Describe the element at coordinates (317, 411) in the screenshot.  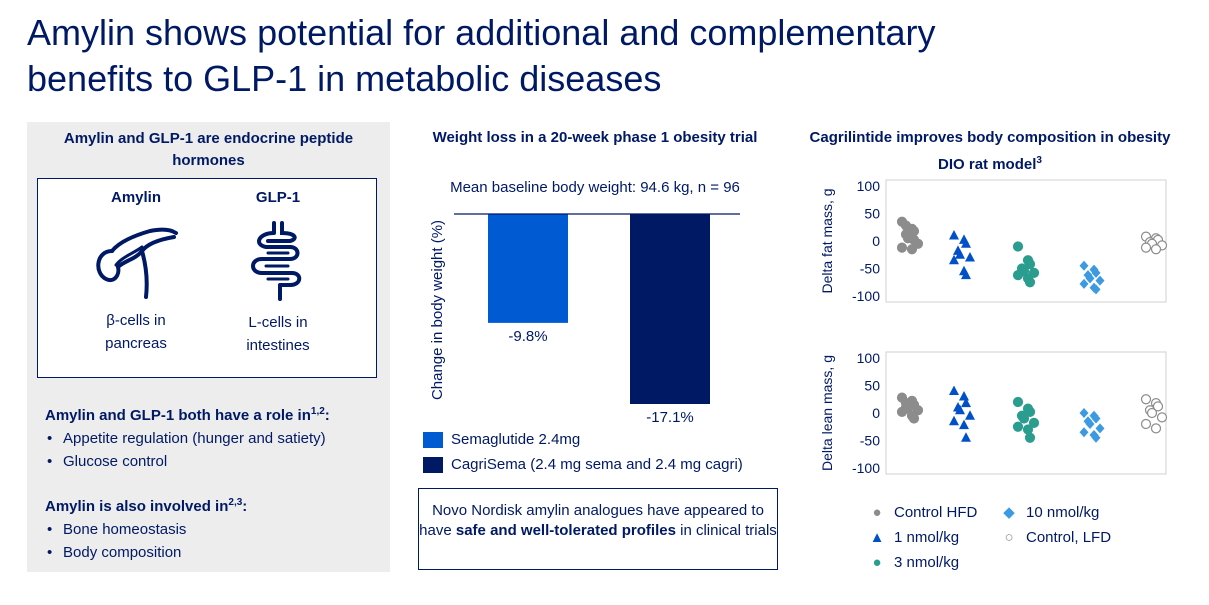
I see `shared-roles-ref: 1,2` at that location.